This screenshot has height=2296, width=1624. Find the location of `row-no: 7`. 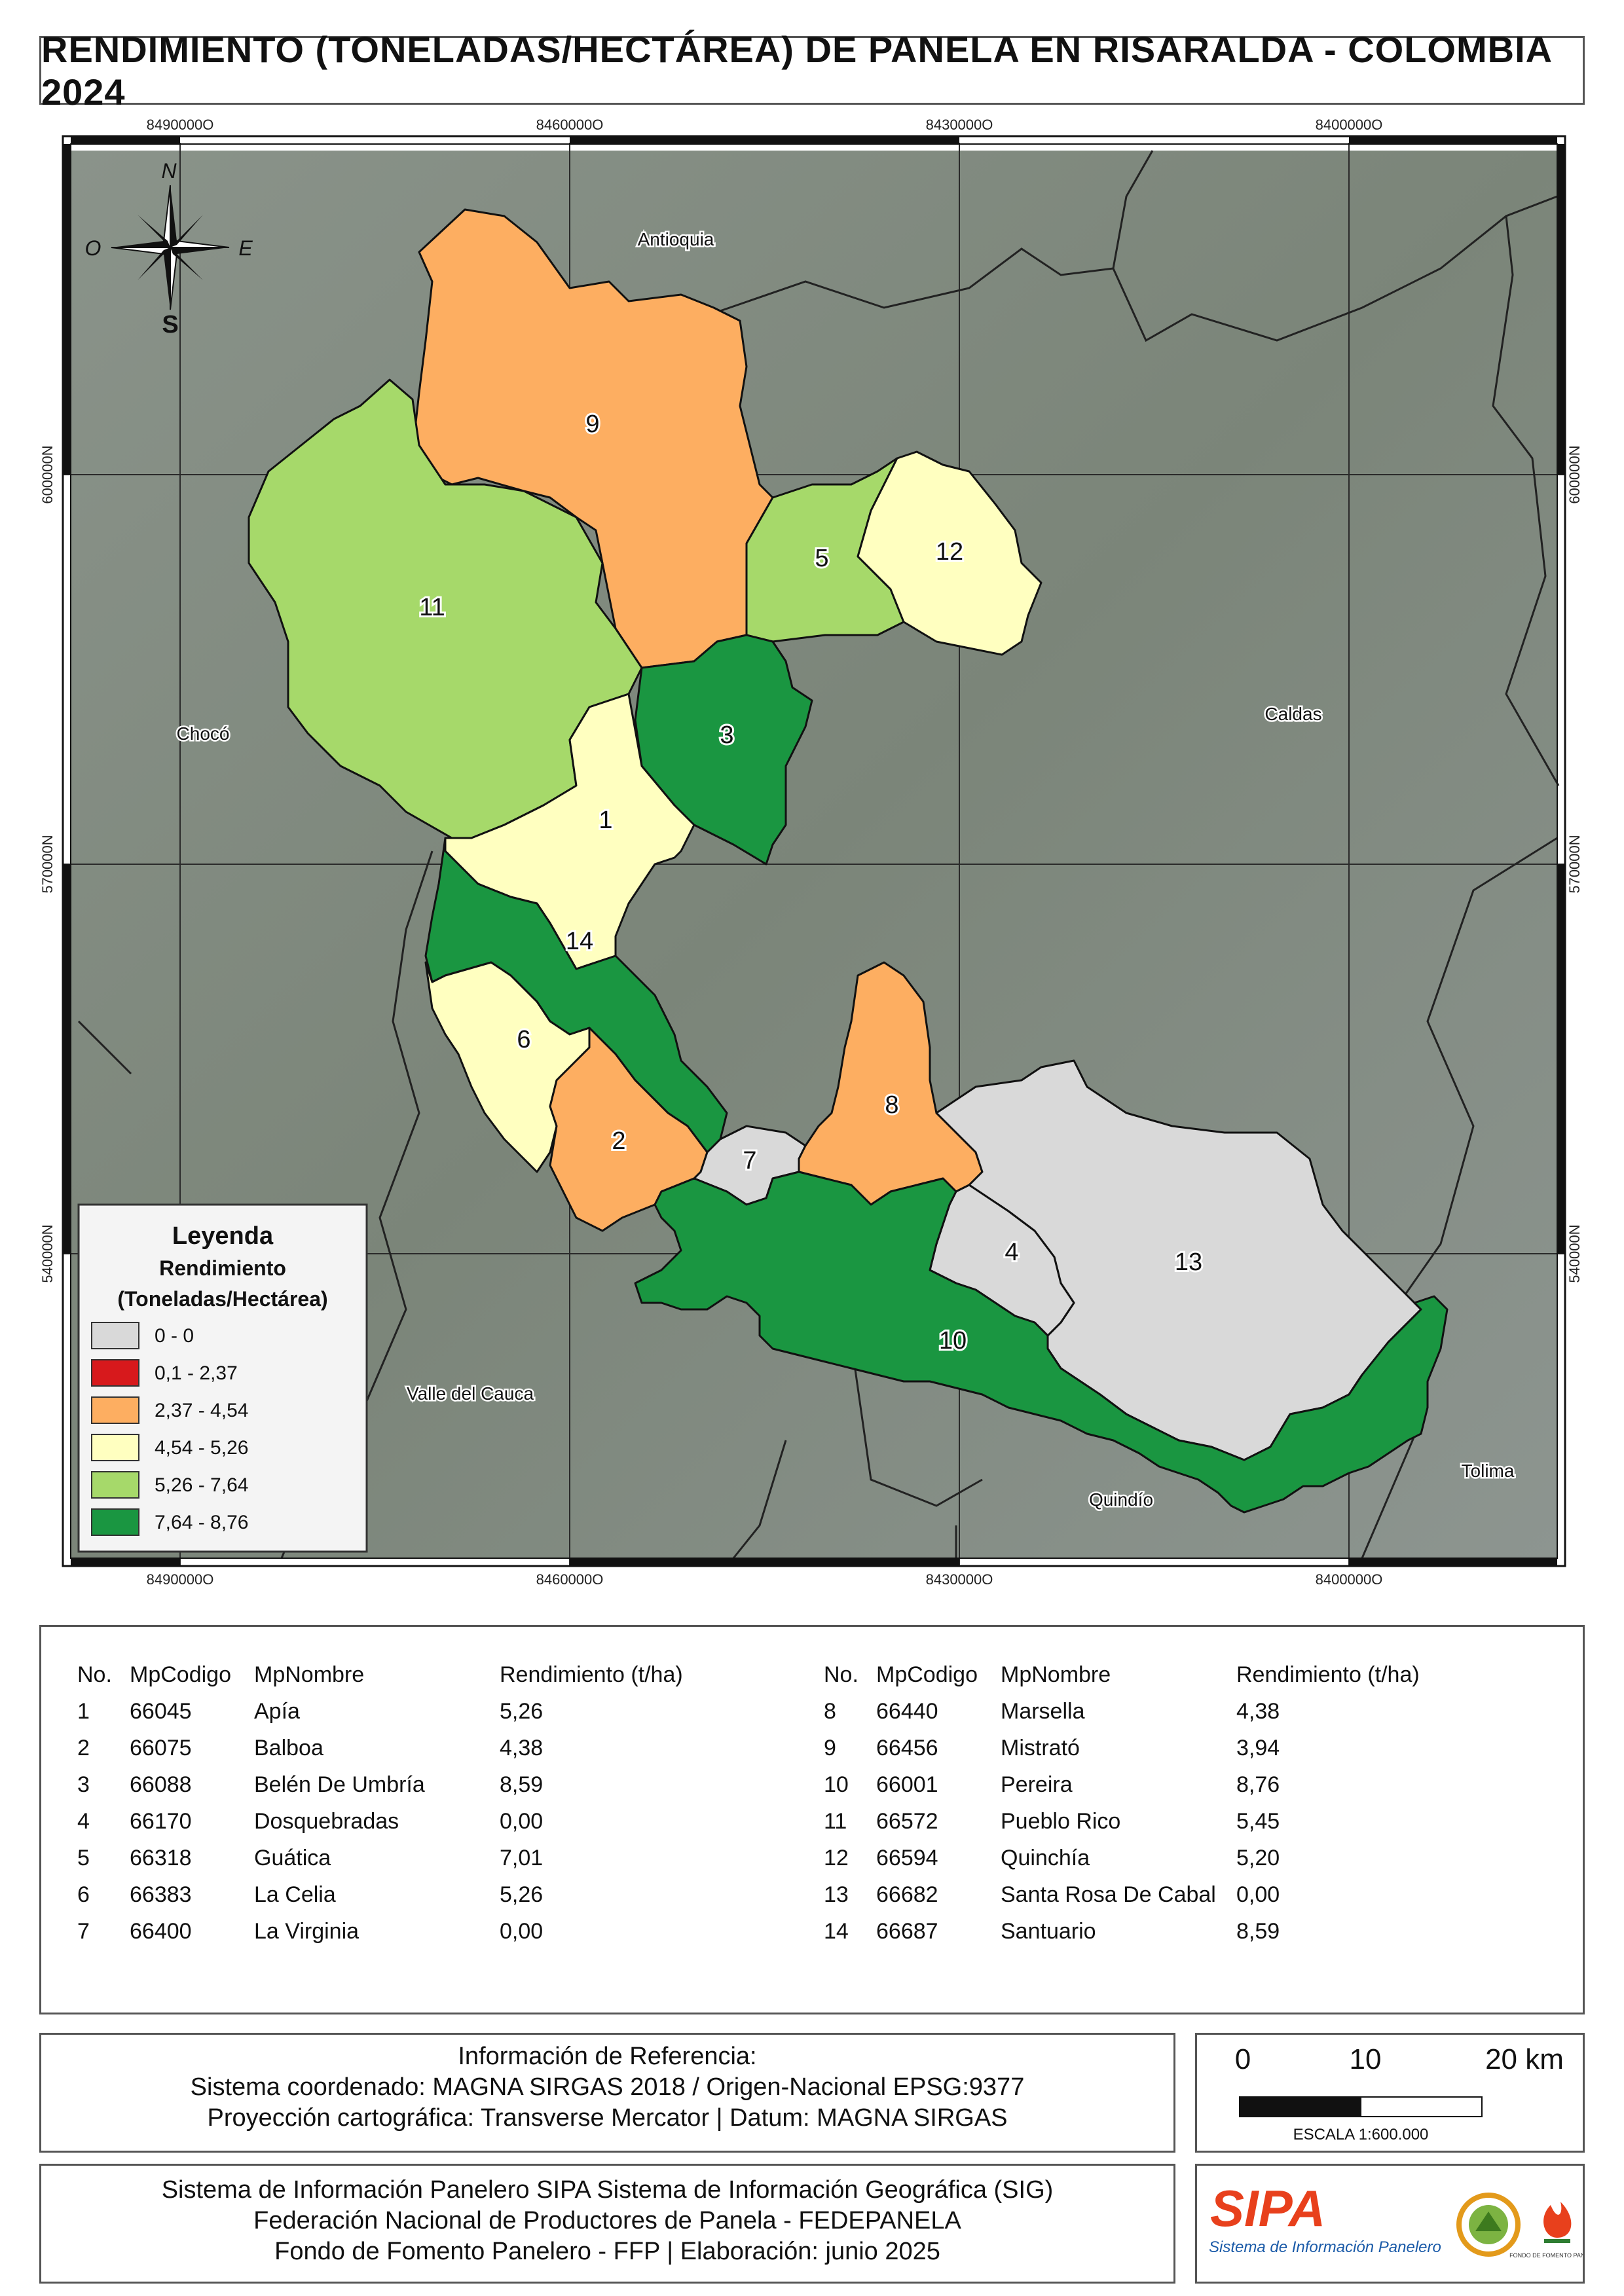

row-no: 7 is located at coordinates (83, 1931).